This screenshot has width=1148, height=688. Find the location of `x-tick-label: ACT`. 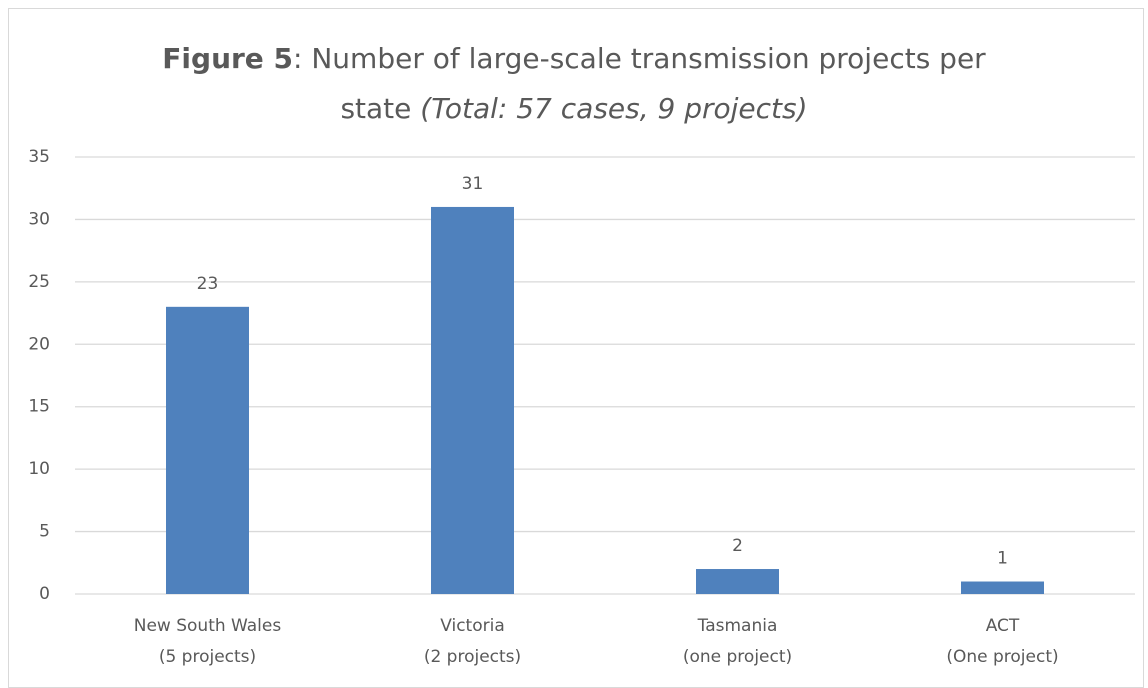

x-tick-label: ACT is located at coordinates (1003, 626).